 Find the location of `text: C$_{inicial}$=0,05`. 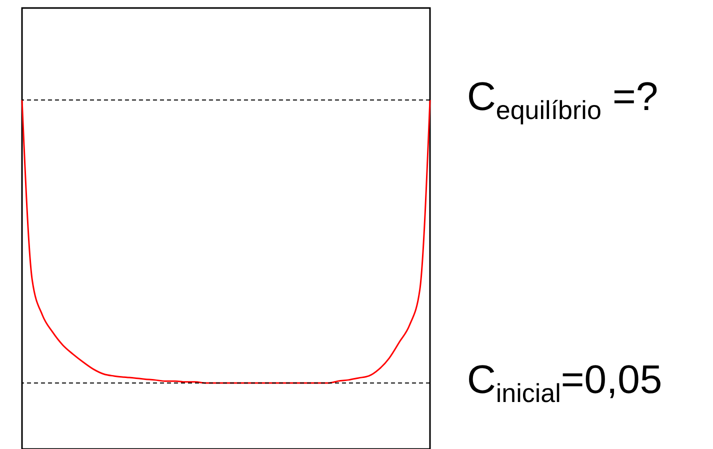

text: C$_{inicial}$=0,05 is located at coordinates (564, 383).